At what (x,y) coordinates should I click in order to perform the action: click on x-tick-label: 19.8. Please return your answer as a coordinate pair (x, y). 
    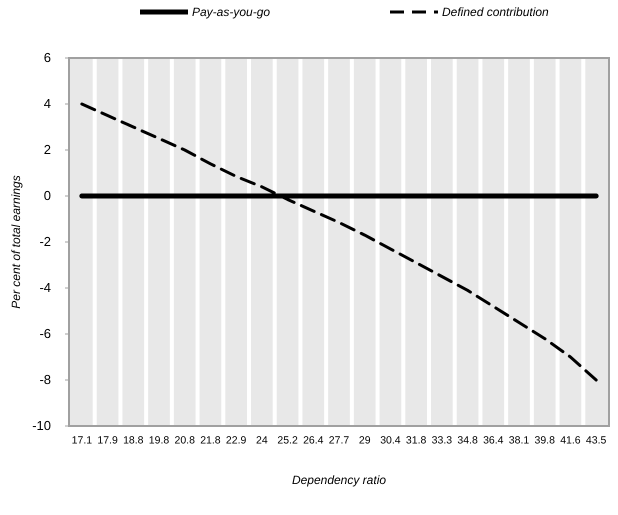
    Looking at the image, I should click on (159, 440).